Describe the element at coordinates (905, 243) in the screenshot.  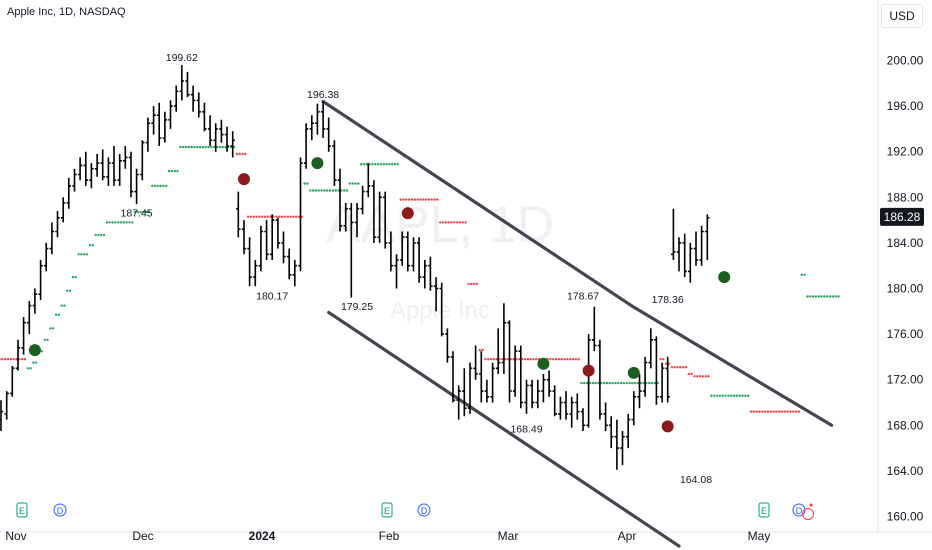
I see `price-tick-label: 184.00` at that location.